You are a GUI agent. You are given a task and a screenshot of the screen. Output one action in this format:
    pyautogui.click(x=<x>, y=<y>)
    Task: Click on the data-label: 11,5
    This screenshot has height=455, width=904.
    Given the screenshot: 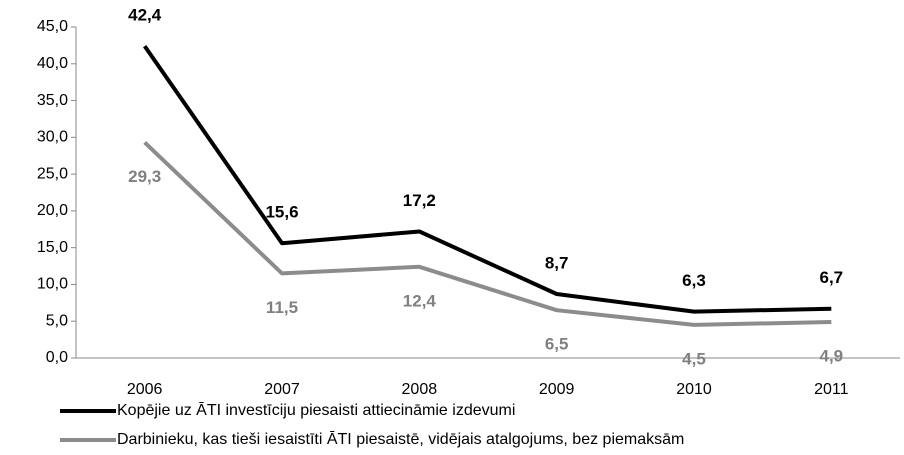 What is the action you would take?
    pyautogui.click(x=282, y=307)
    